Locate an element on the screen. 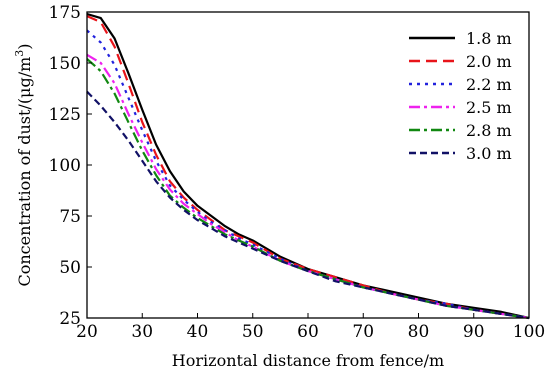  legend: 1.8 m 2.0 m 2.2 m 2.5 m 2.8 m 3.0 m is located at coordinates (460, 96).